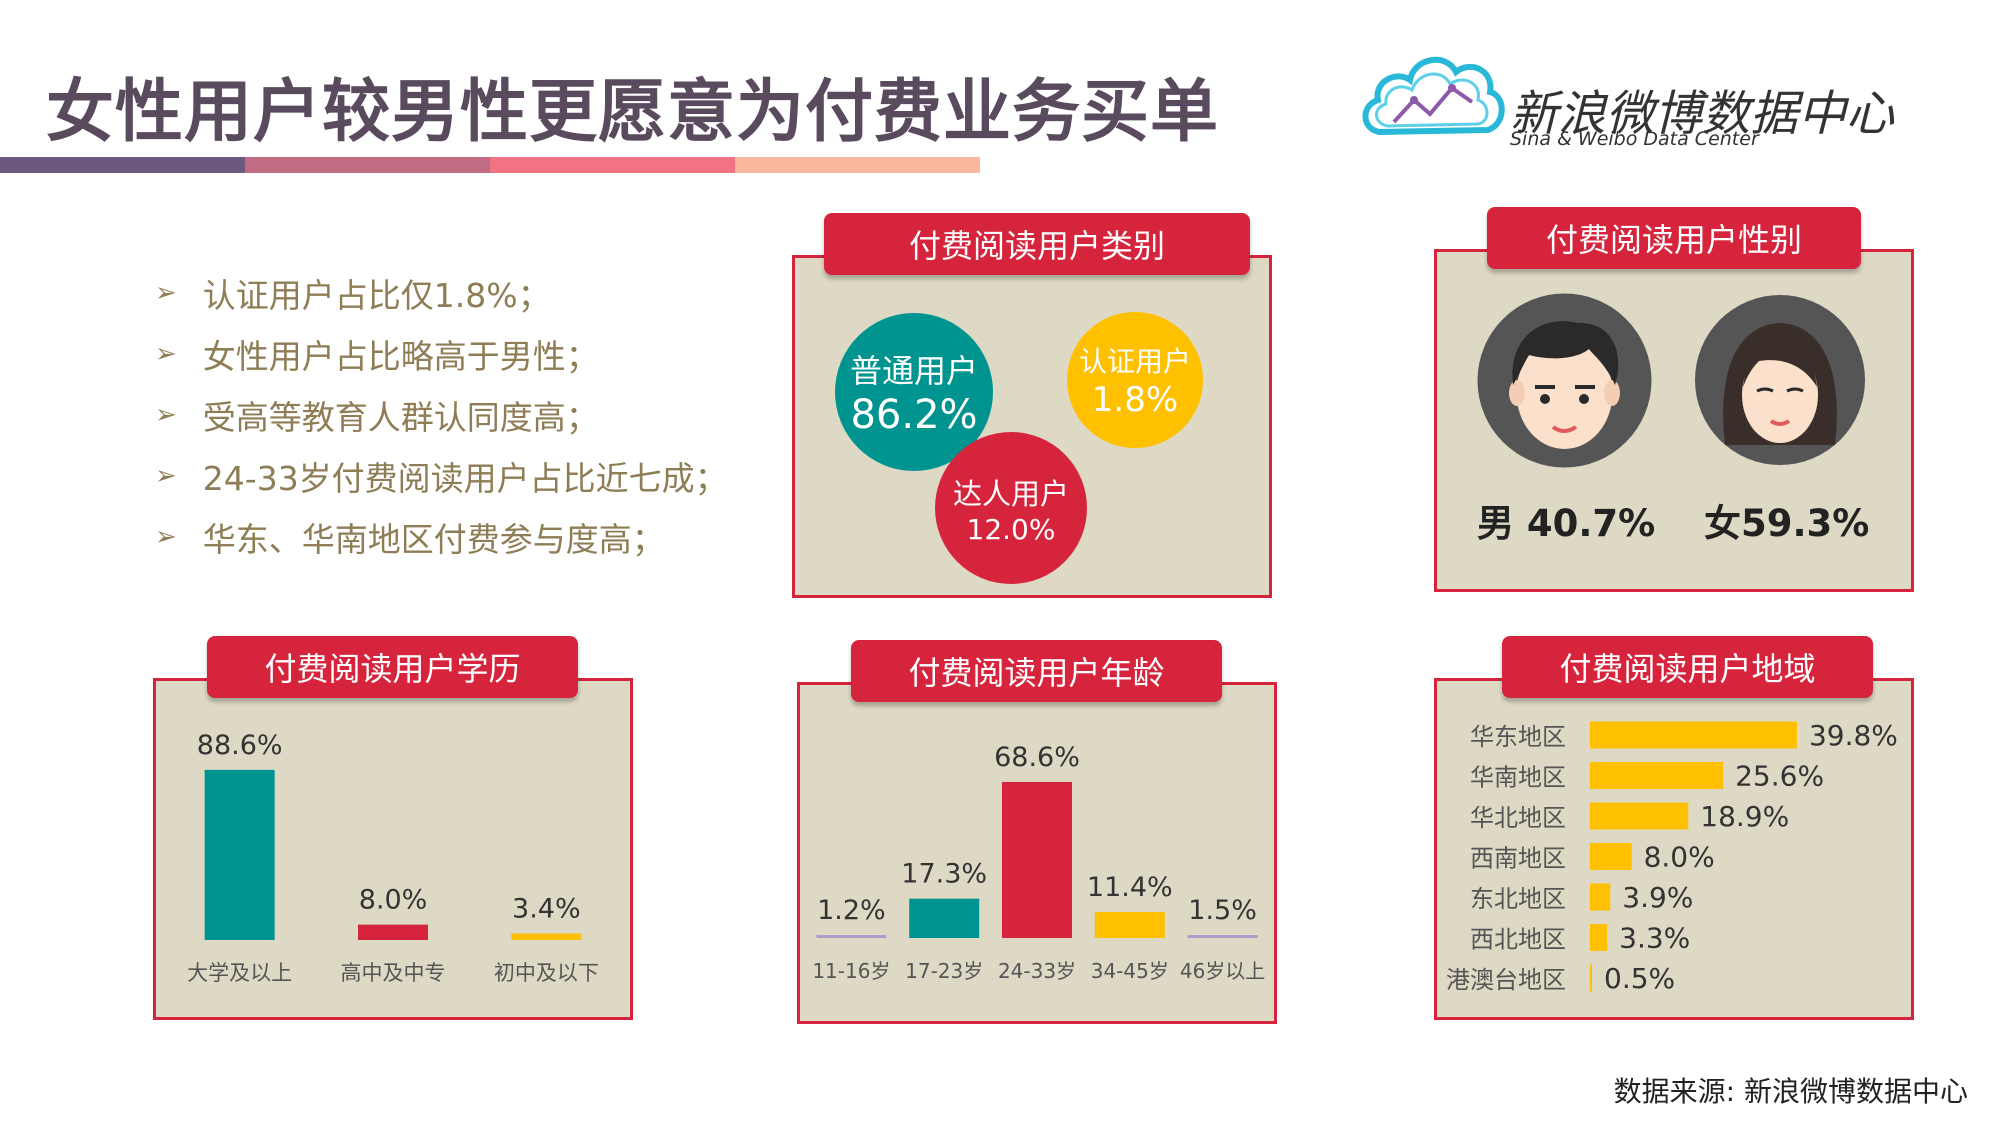 The image size is (2000, 1125). What do you see at coordinates (392, 667) in the screenshot?
I see `education-tab: 付费阅读用户学历` at bounding box center [392, 667].